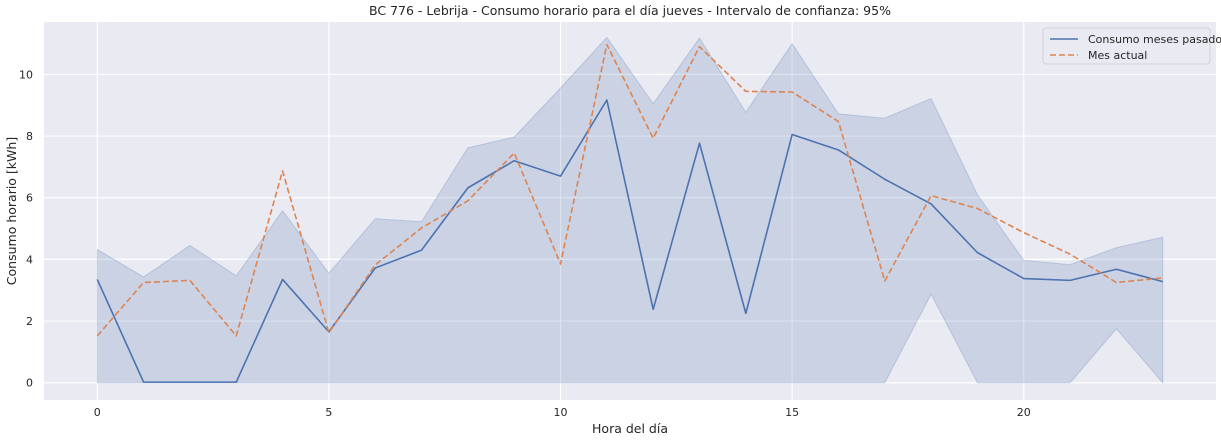  What do you see at coordinates (29, 383) in the screenshot?
I see `y-tick-label: 0` at bounding box center [29, 383].